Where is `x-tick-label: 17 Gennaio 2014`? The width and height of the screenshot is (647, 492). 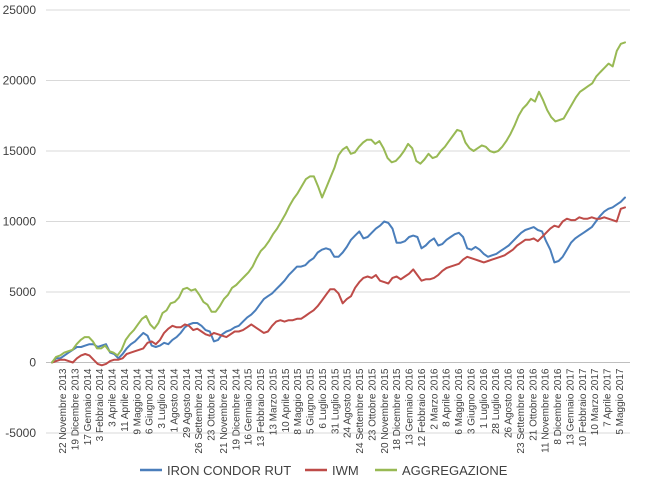
x-tick-label: 17 Gennaio 2014 is located at coordinates (88, 406).